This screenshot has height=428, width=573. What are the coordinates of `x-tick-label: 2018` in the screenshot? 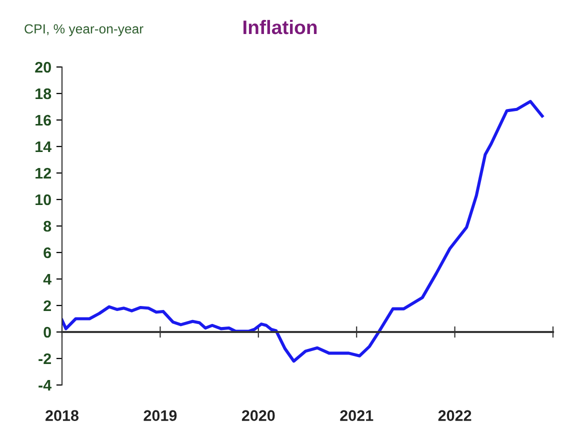 It's located at (62, 415).